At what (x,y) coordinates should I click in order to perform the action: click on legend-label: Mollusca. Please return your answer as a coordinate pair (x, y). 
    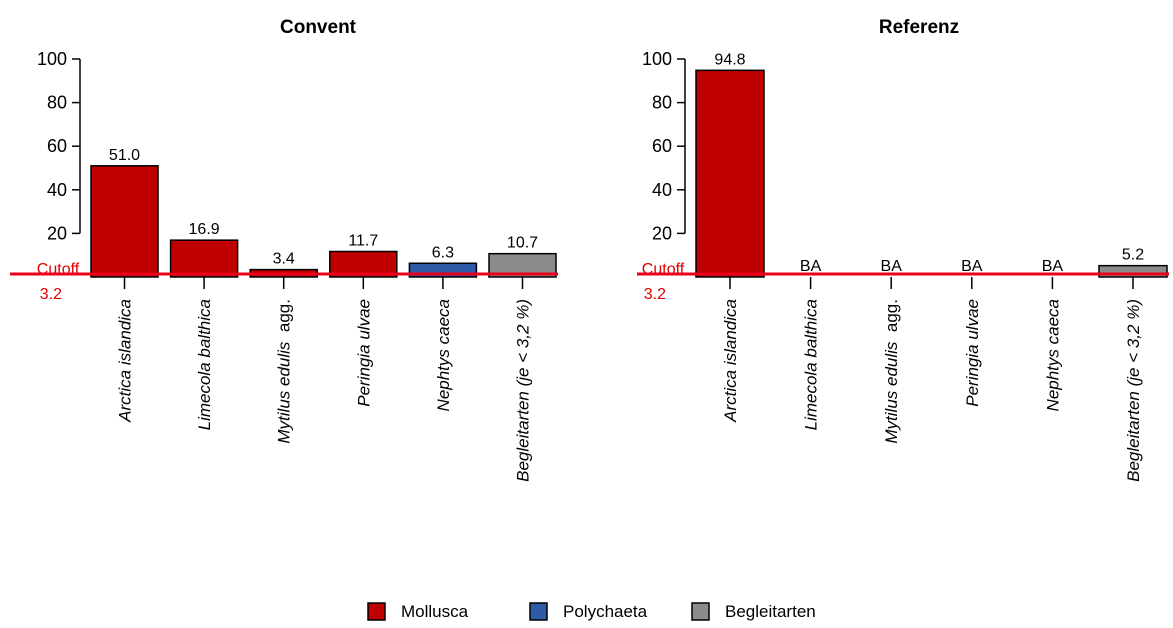
    Looking at the image, I should click on (435, 611).